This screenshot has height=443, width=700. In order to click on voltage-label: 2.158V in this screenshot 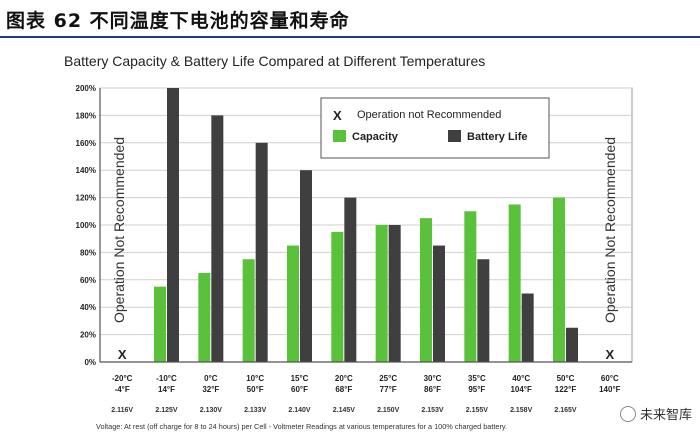, I will do `click(521, 410)`.